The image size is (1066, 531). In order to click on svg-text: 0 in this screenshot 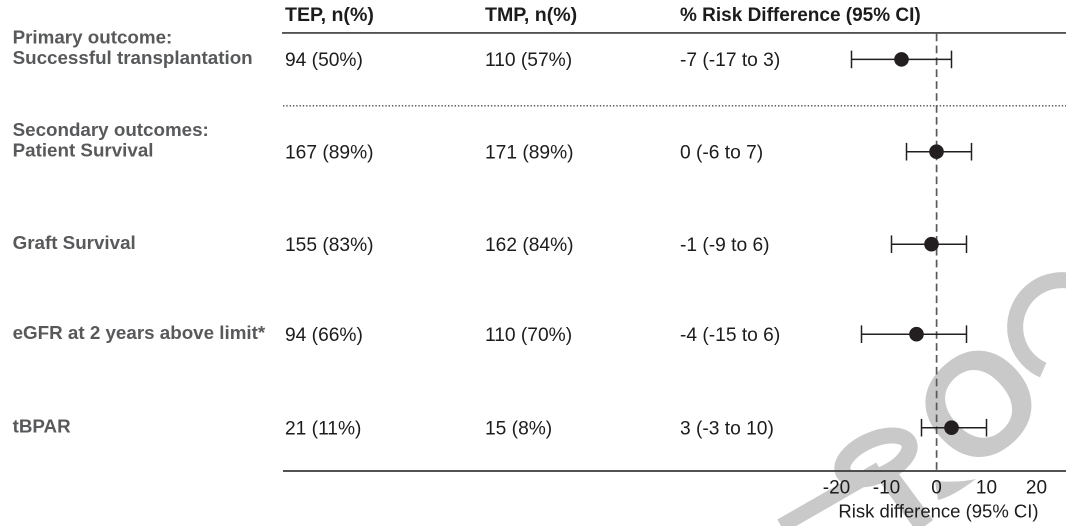, I will do `click(936, 488)`.